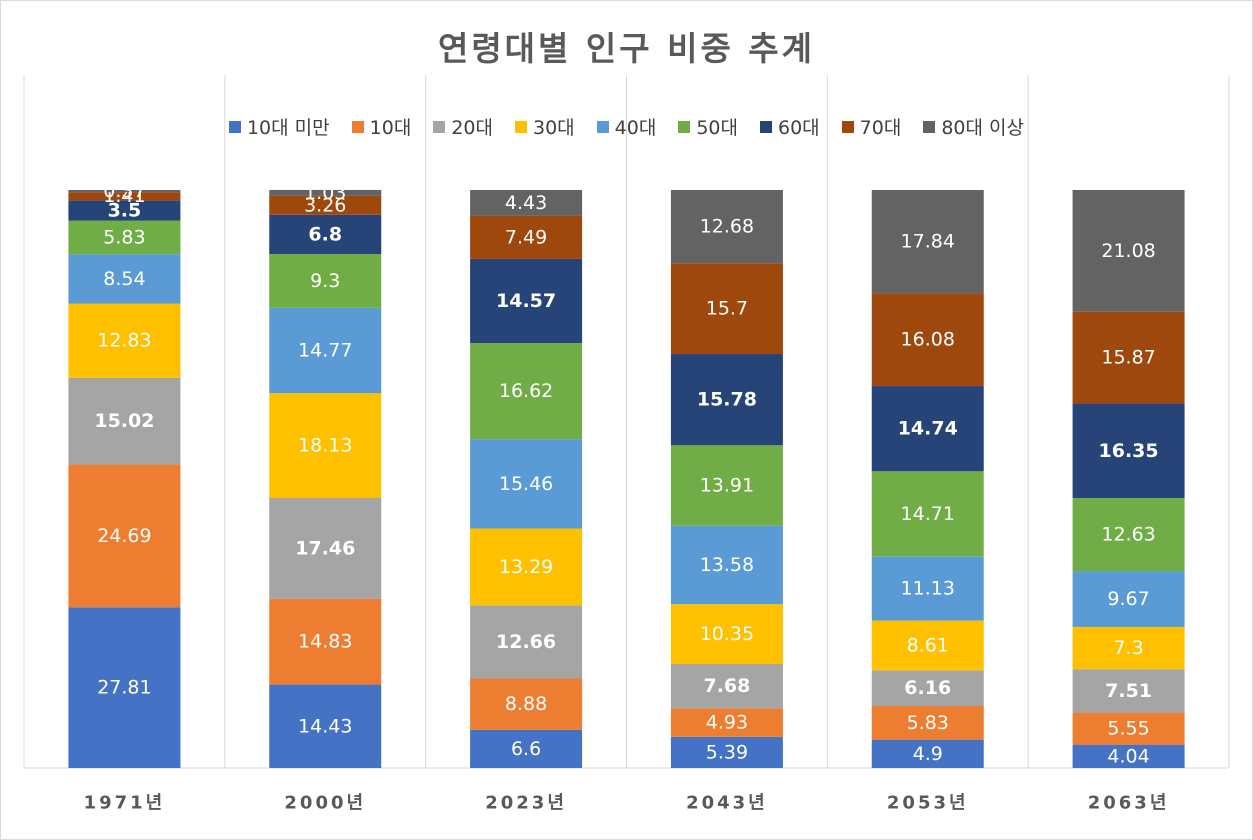  What do you see at coordinates (553, 128) in the screenshot?
I see `legend-label: 30대` at bounding box center [553, 128].